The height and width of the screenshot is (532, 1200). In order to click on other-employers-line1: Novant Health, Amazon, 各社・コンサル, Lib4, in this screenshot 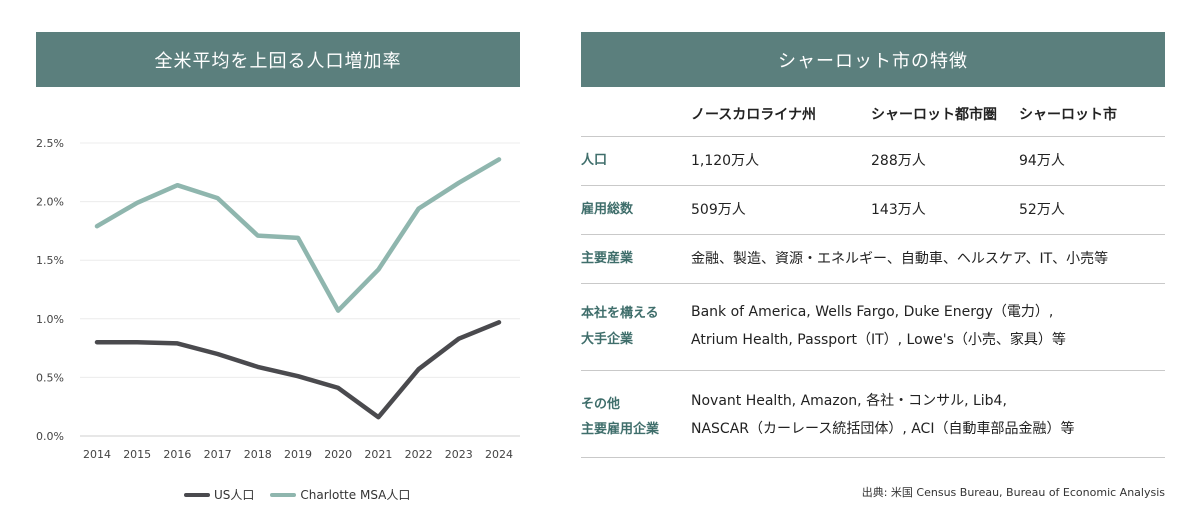, I will do `click(849, 401)`.